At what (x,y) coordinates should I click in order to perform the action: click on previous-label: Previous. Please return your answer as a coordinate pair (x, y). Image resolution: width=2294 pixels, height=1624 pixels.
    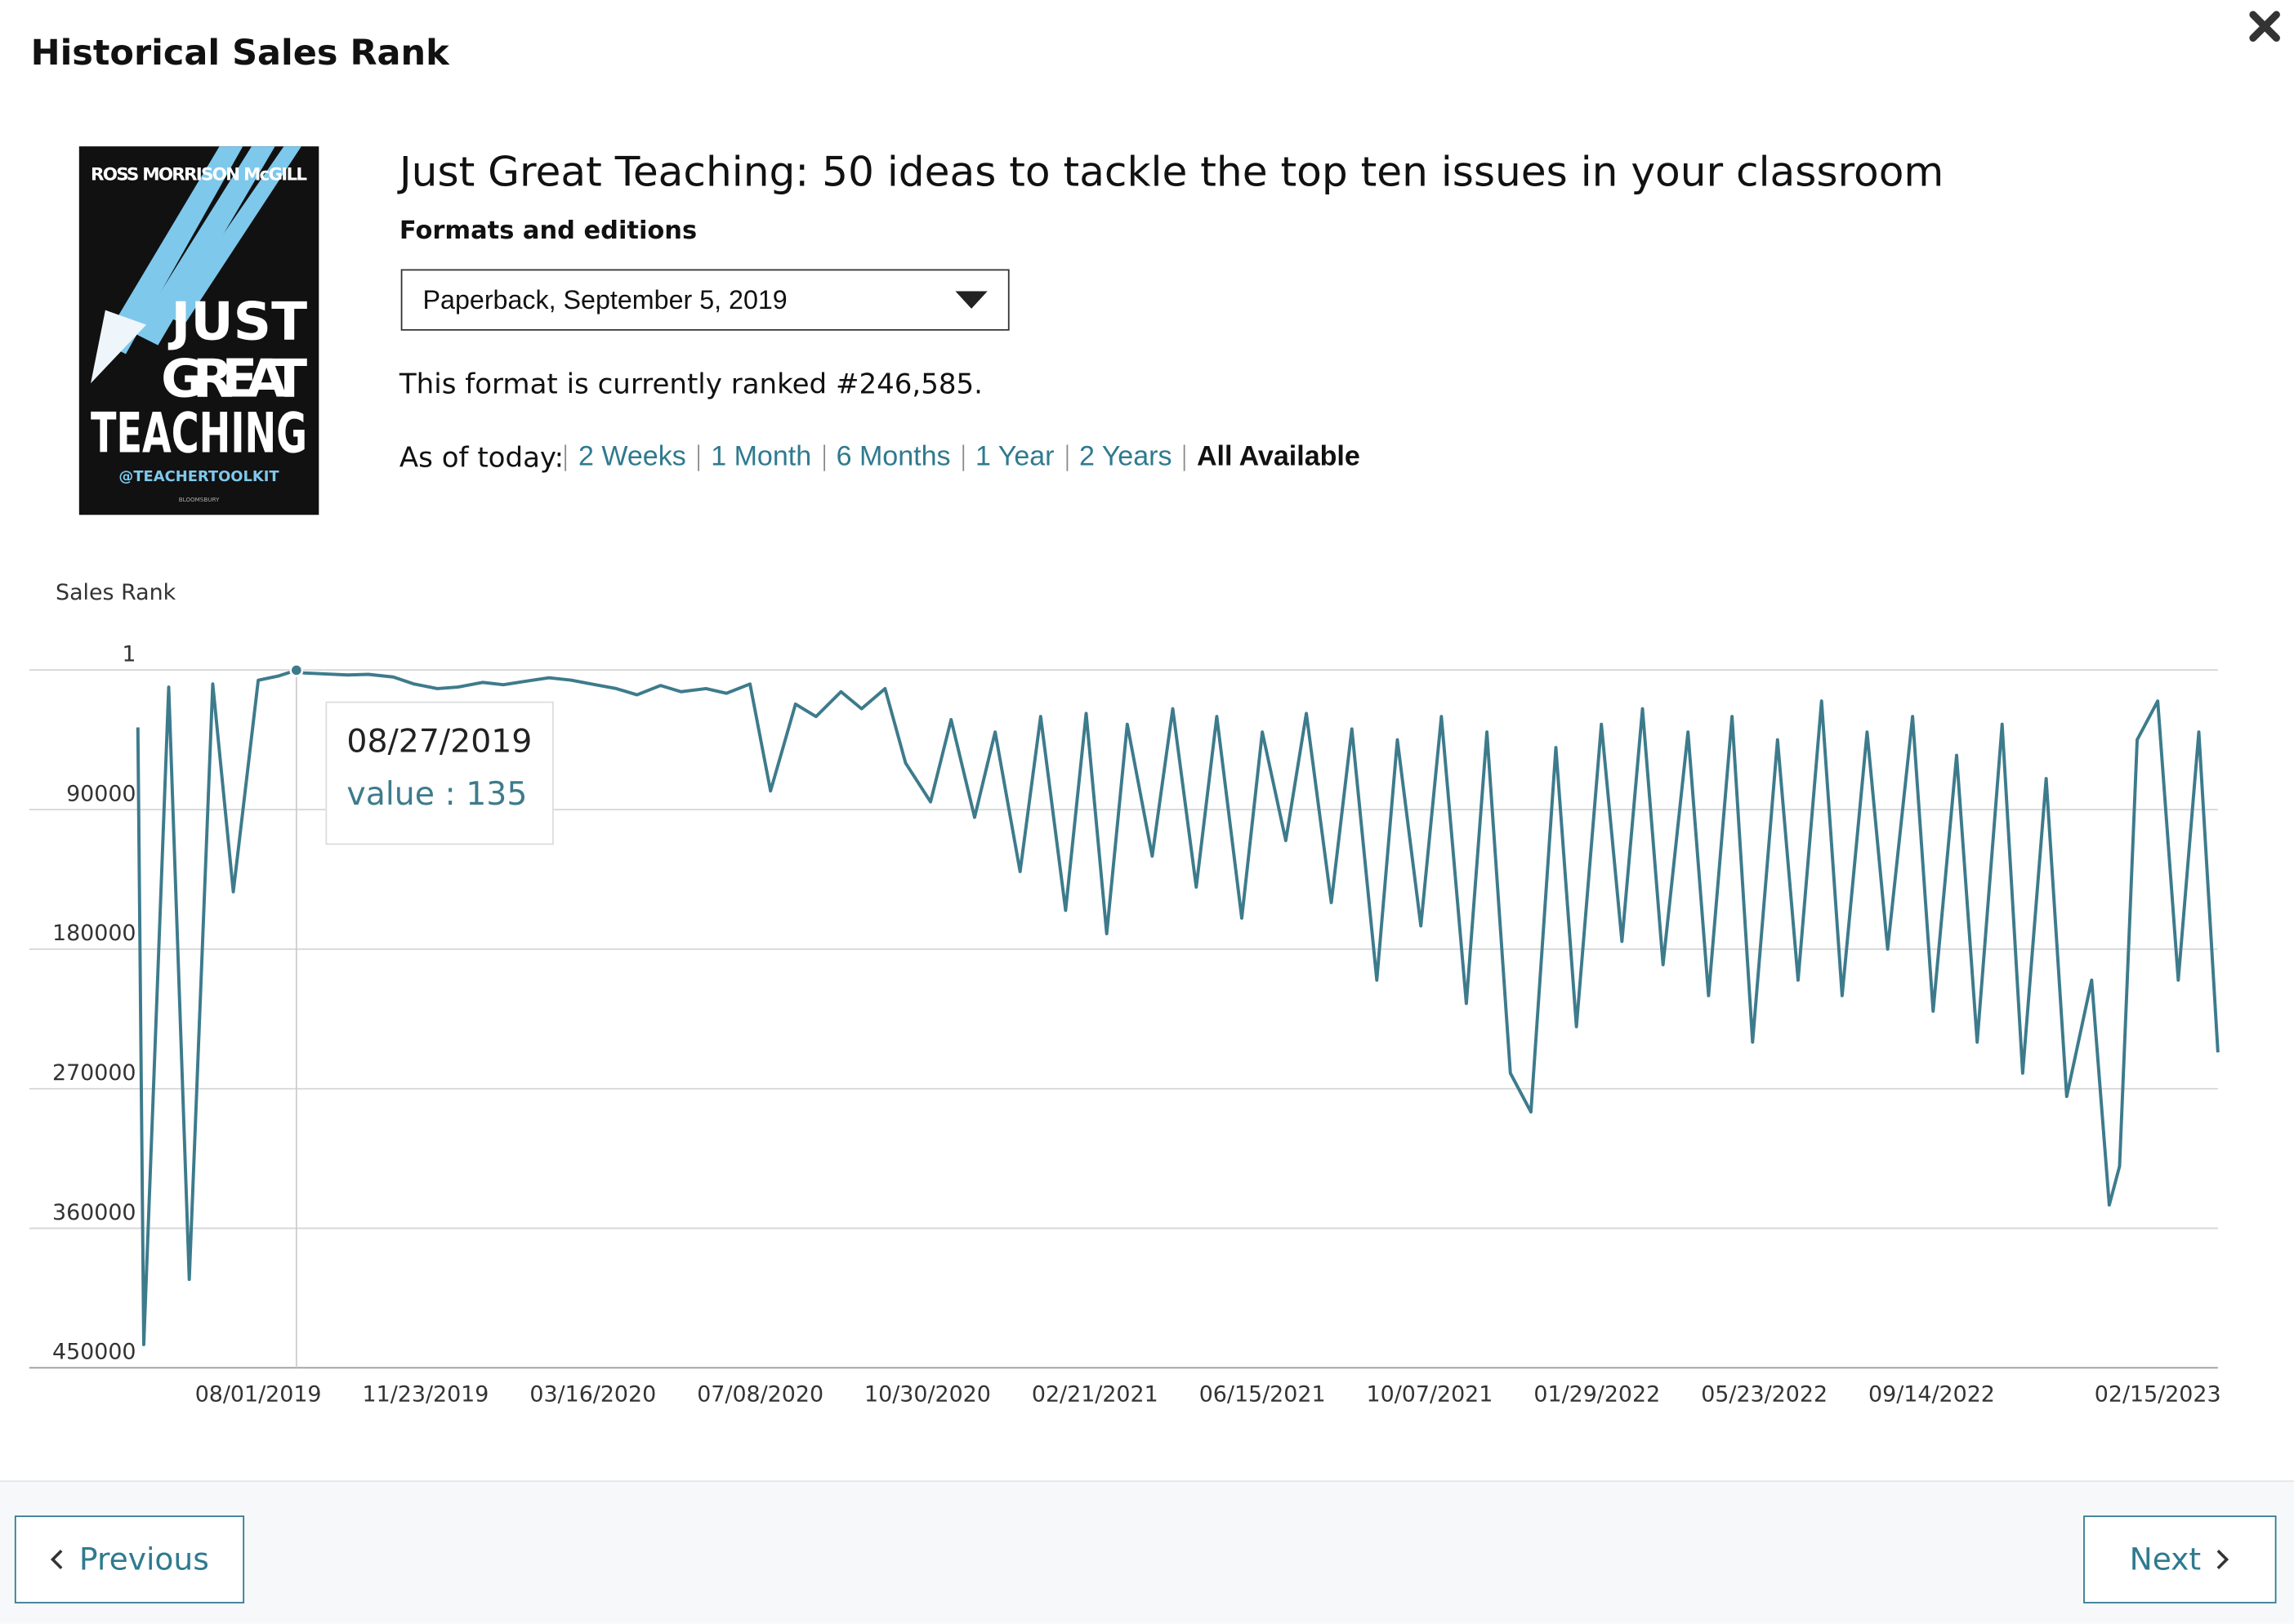
    Looking at the image, I should click on (143, 1559).